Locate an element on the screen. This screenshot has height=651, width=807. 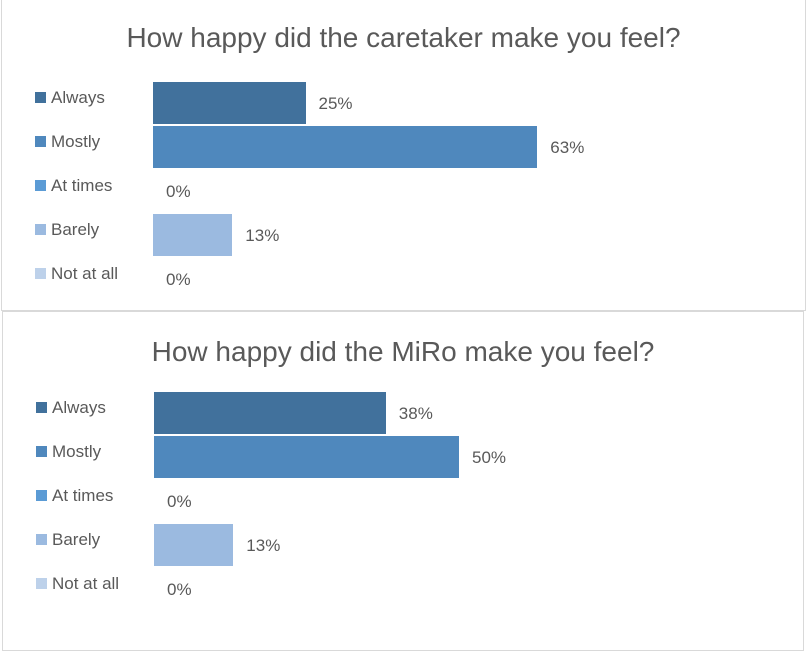
data-label: 63% is located at coordinates (567, 147).